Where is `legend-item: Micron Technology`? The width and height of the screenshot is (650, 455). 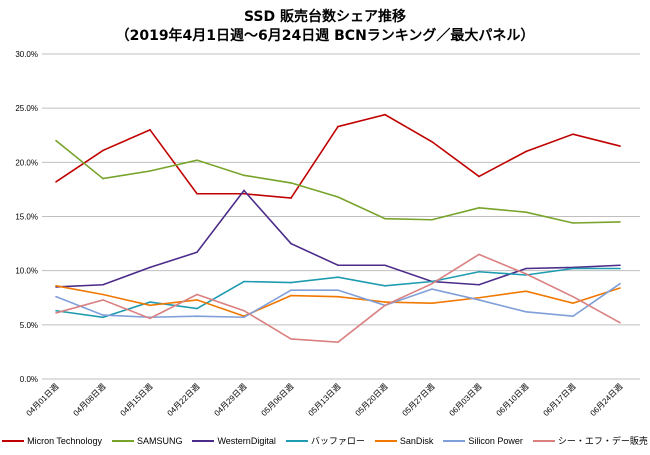 legend-item: Micron Technology is located at coordinates (52, 440).